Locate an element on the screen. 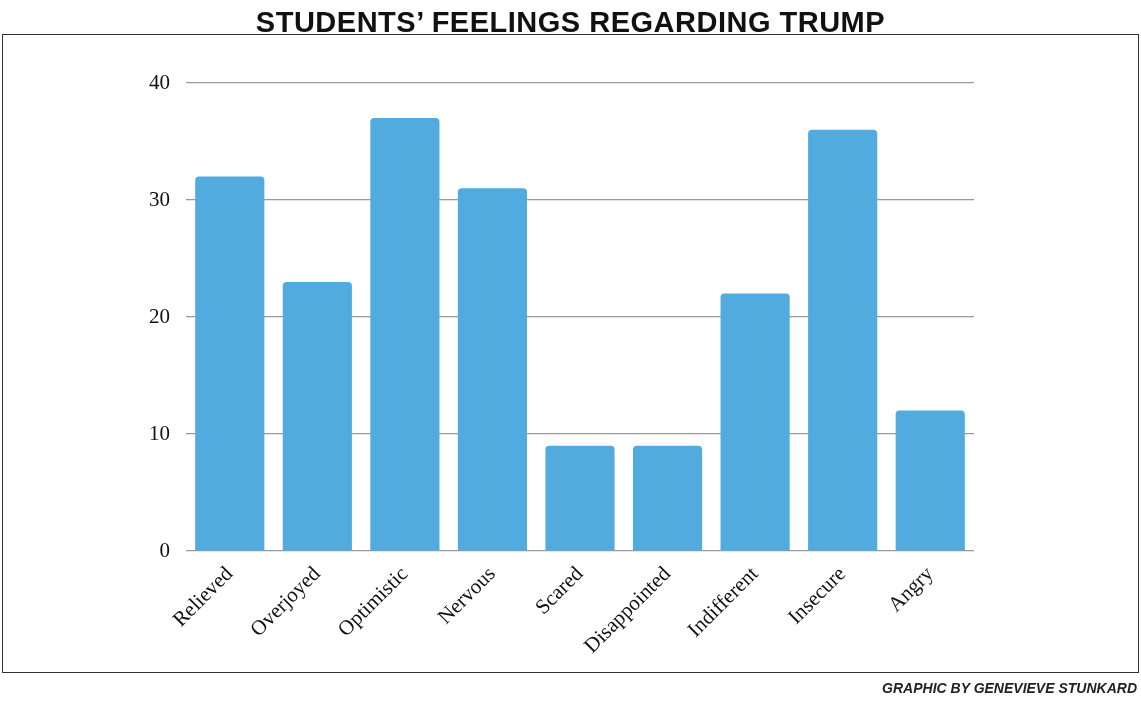  chart-title: STUDENTS’ FEELINGS REGARDING TRUMP is located at coordinates (570, 22).